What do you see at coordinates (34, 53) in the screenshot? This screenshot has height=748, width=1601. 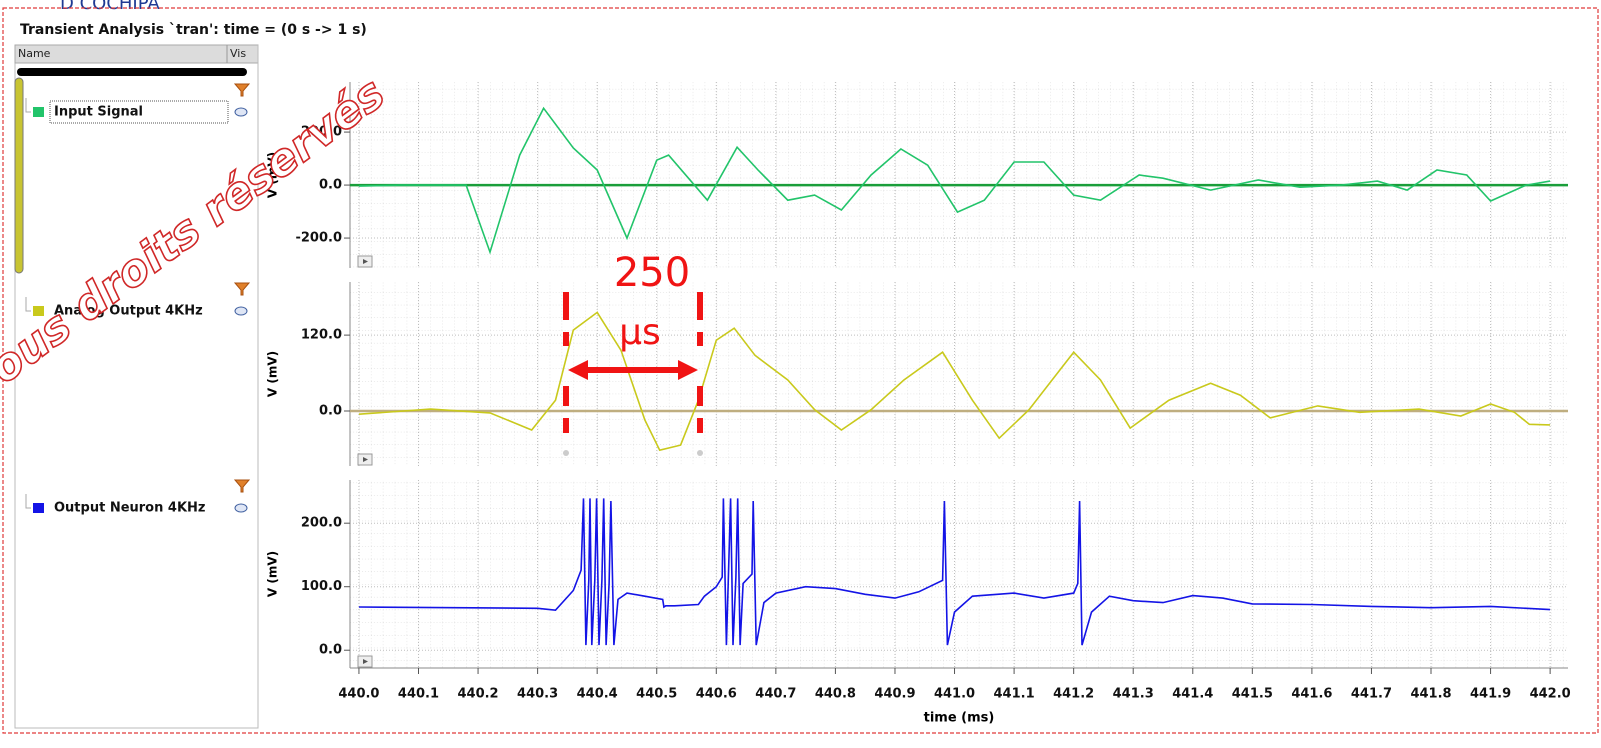 I see `column-name: Name` at bounding box center [34, 53].